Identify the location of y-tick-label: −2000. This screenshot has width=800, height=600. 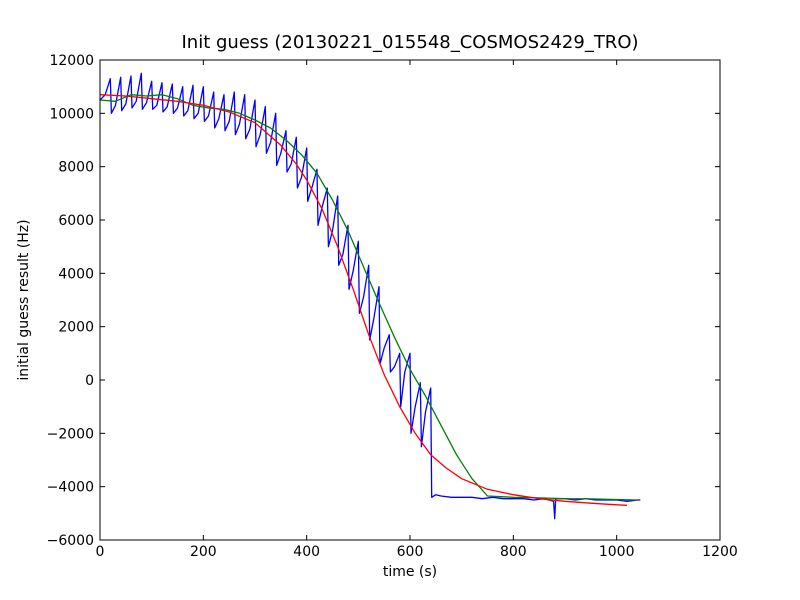
(70, 434).